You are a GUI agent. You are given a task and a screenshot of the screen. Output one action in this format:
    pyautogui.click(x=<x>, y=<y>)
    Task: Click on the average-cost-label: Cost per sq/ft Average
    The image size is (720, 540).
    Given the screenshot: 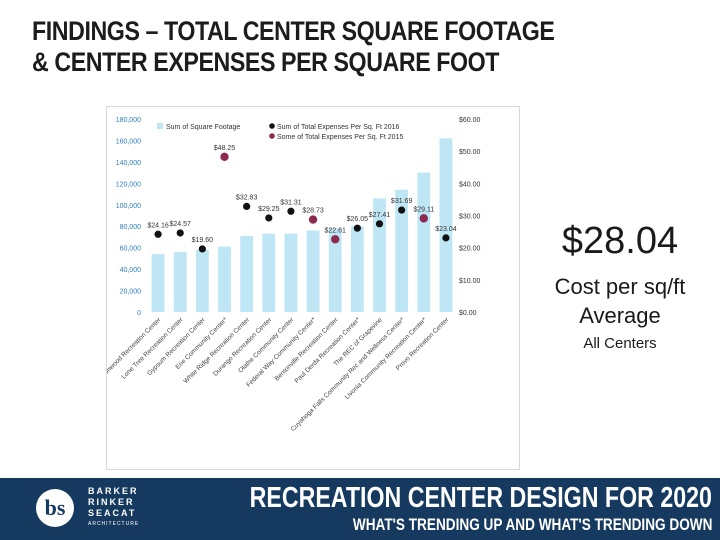 What is the action you would take?
    pyautogui.click(x=620, y=301)
    